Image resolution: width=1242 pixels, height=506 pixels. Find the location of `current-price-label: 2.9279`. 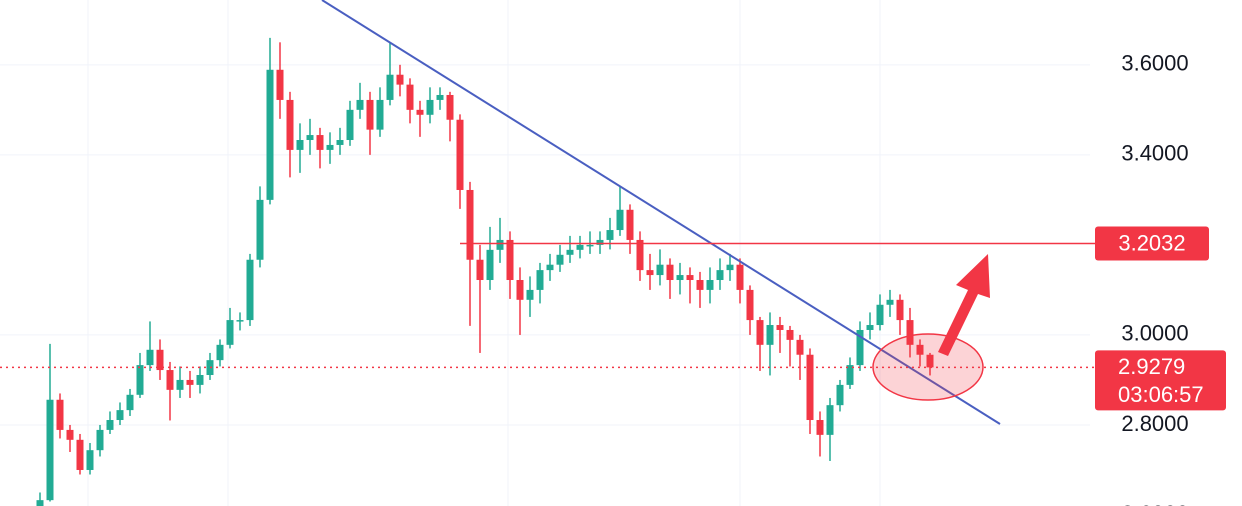

current-price-label: 2.9279 is located at coordinates (1151, 366).